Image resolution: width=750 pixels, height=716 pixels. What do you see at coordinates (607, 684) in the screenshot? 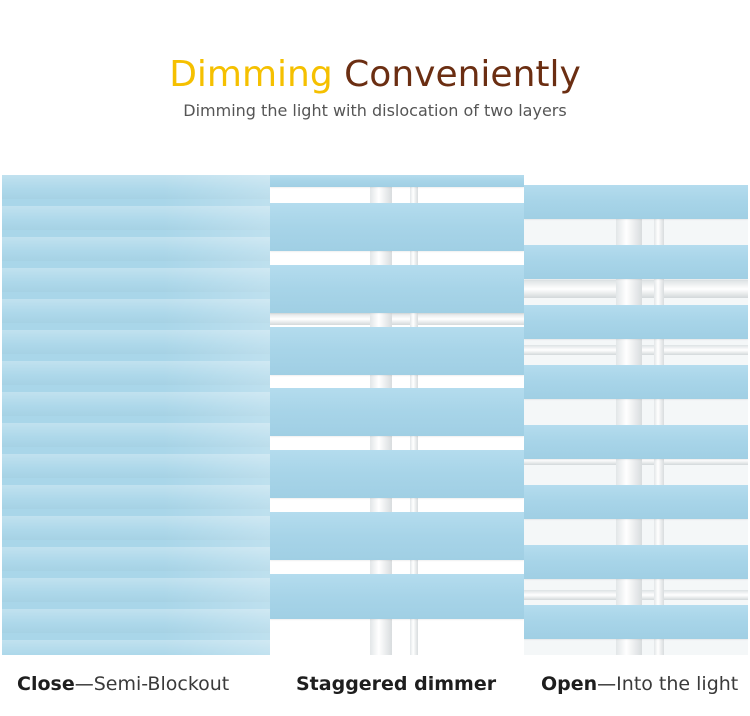
I see `caption-open-dash: —` at bounding box center [607, 684].